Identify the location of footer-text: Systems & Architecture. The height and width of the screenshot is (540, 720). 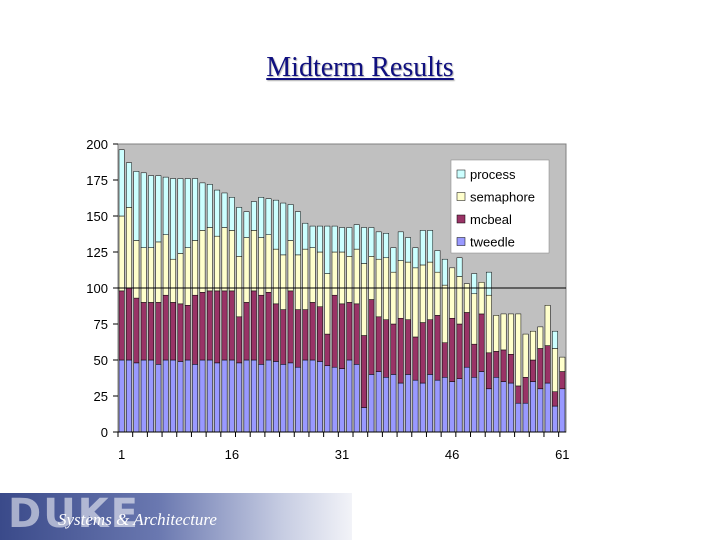
(137, 519).